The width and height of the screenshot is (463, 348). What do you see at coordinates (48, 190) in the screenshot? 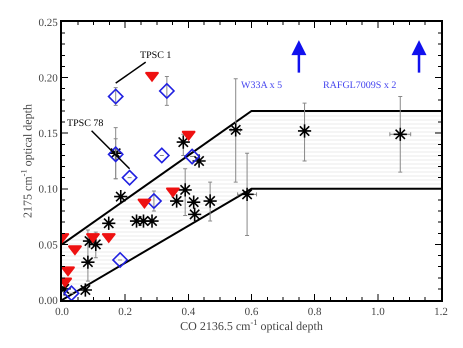
I see `y-tick-label: 0.10` at bounding box center [48, 190].